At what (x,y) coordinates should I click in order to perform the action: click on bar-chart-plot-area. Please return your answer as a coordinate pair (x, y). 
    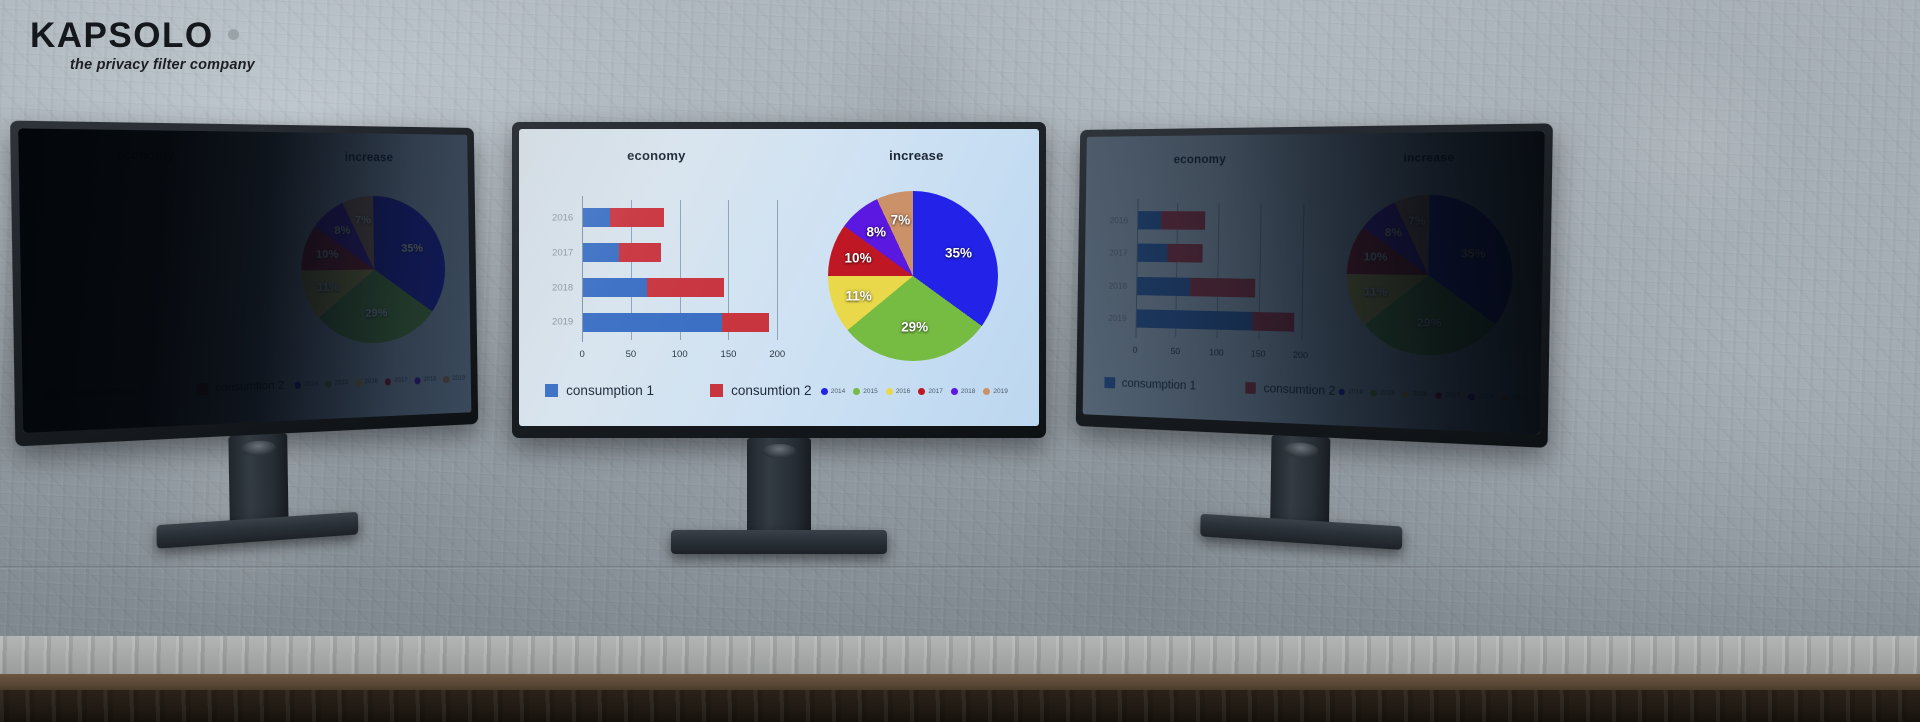
    Looking at the image, I should click on (163, 275).